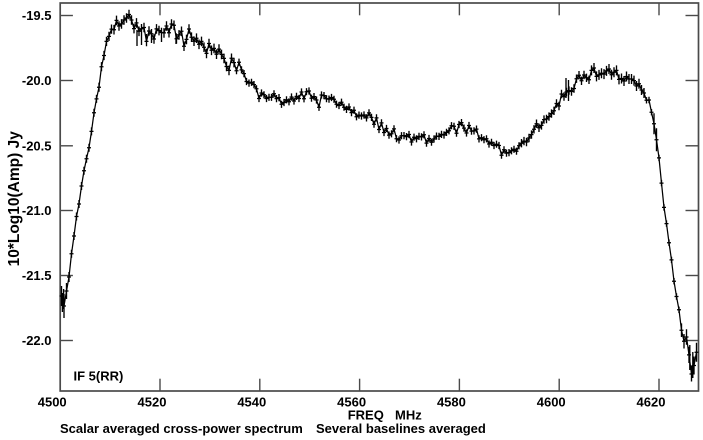  Describe the element at coordinates (14, 199) in the screenshot. I see `svg-text: 10*Log10(Amp) Jy` at that location.